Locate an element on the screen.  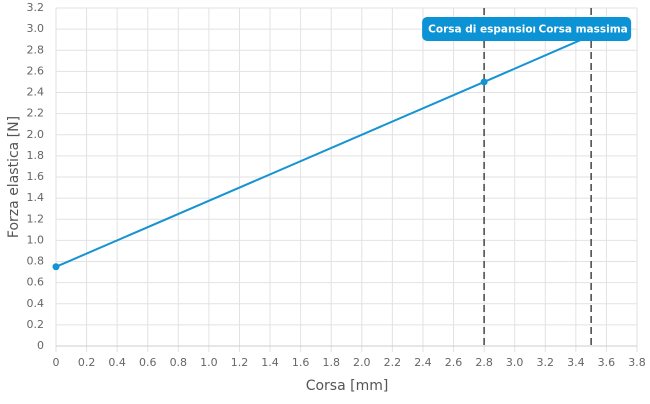
y-tick-label: 0.8 is located at coordinates (36, 261).